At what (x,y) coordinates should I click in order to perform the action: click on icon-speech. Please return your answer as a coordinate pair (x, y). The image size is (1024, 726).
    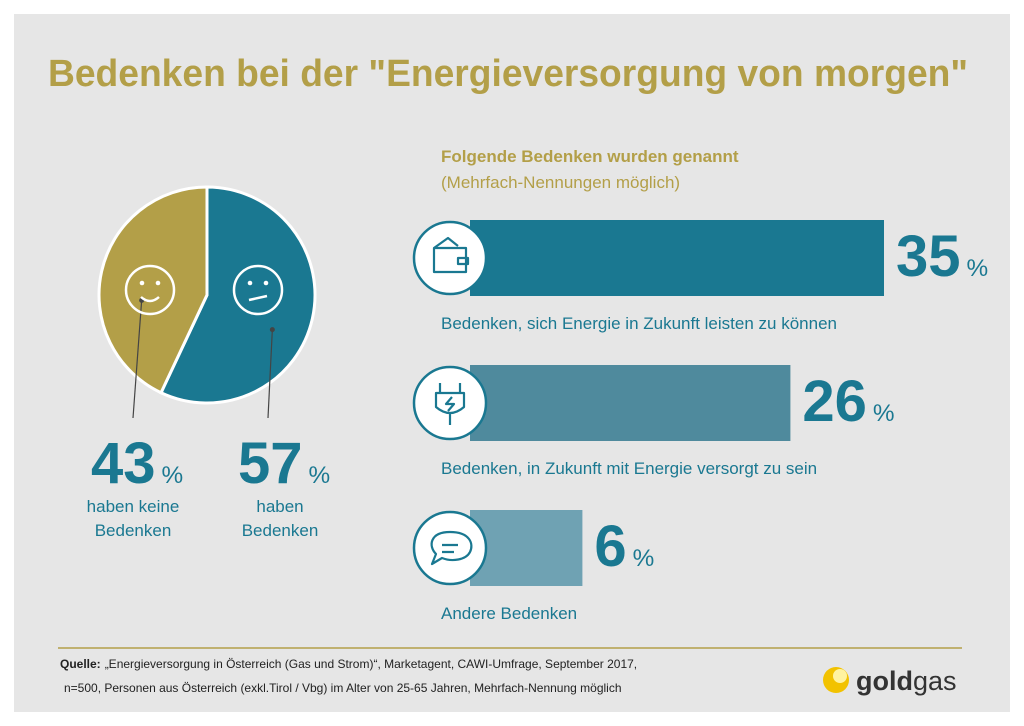
    Looking at the image, I should click on (451, 548).